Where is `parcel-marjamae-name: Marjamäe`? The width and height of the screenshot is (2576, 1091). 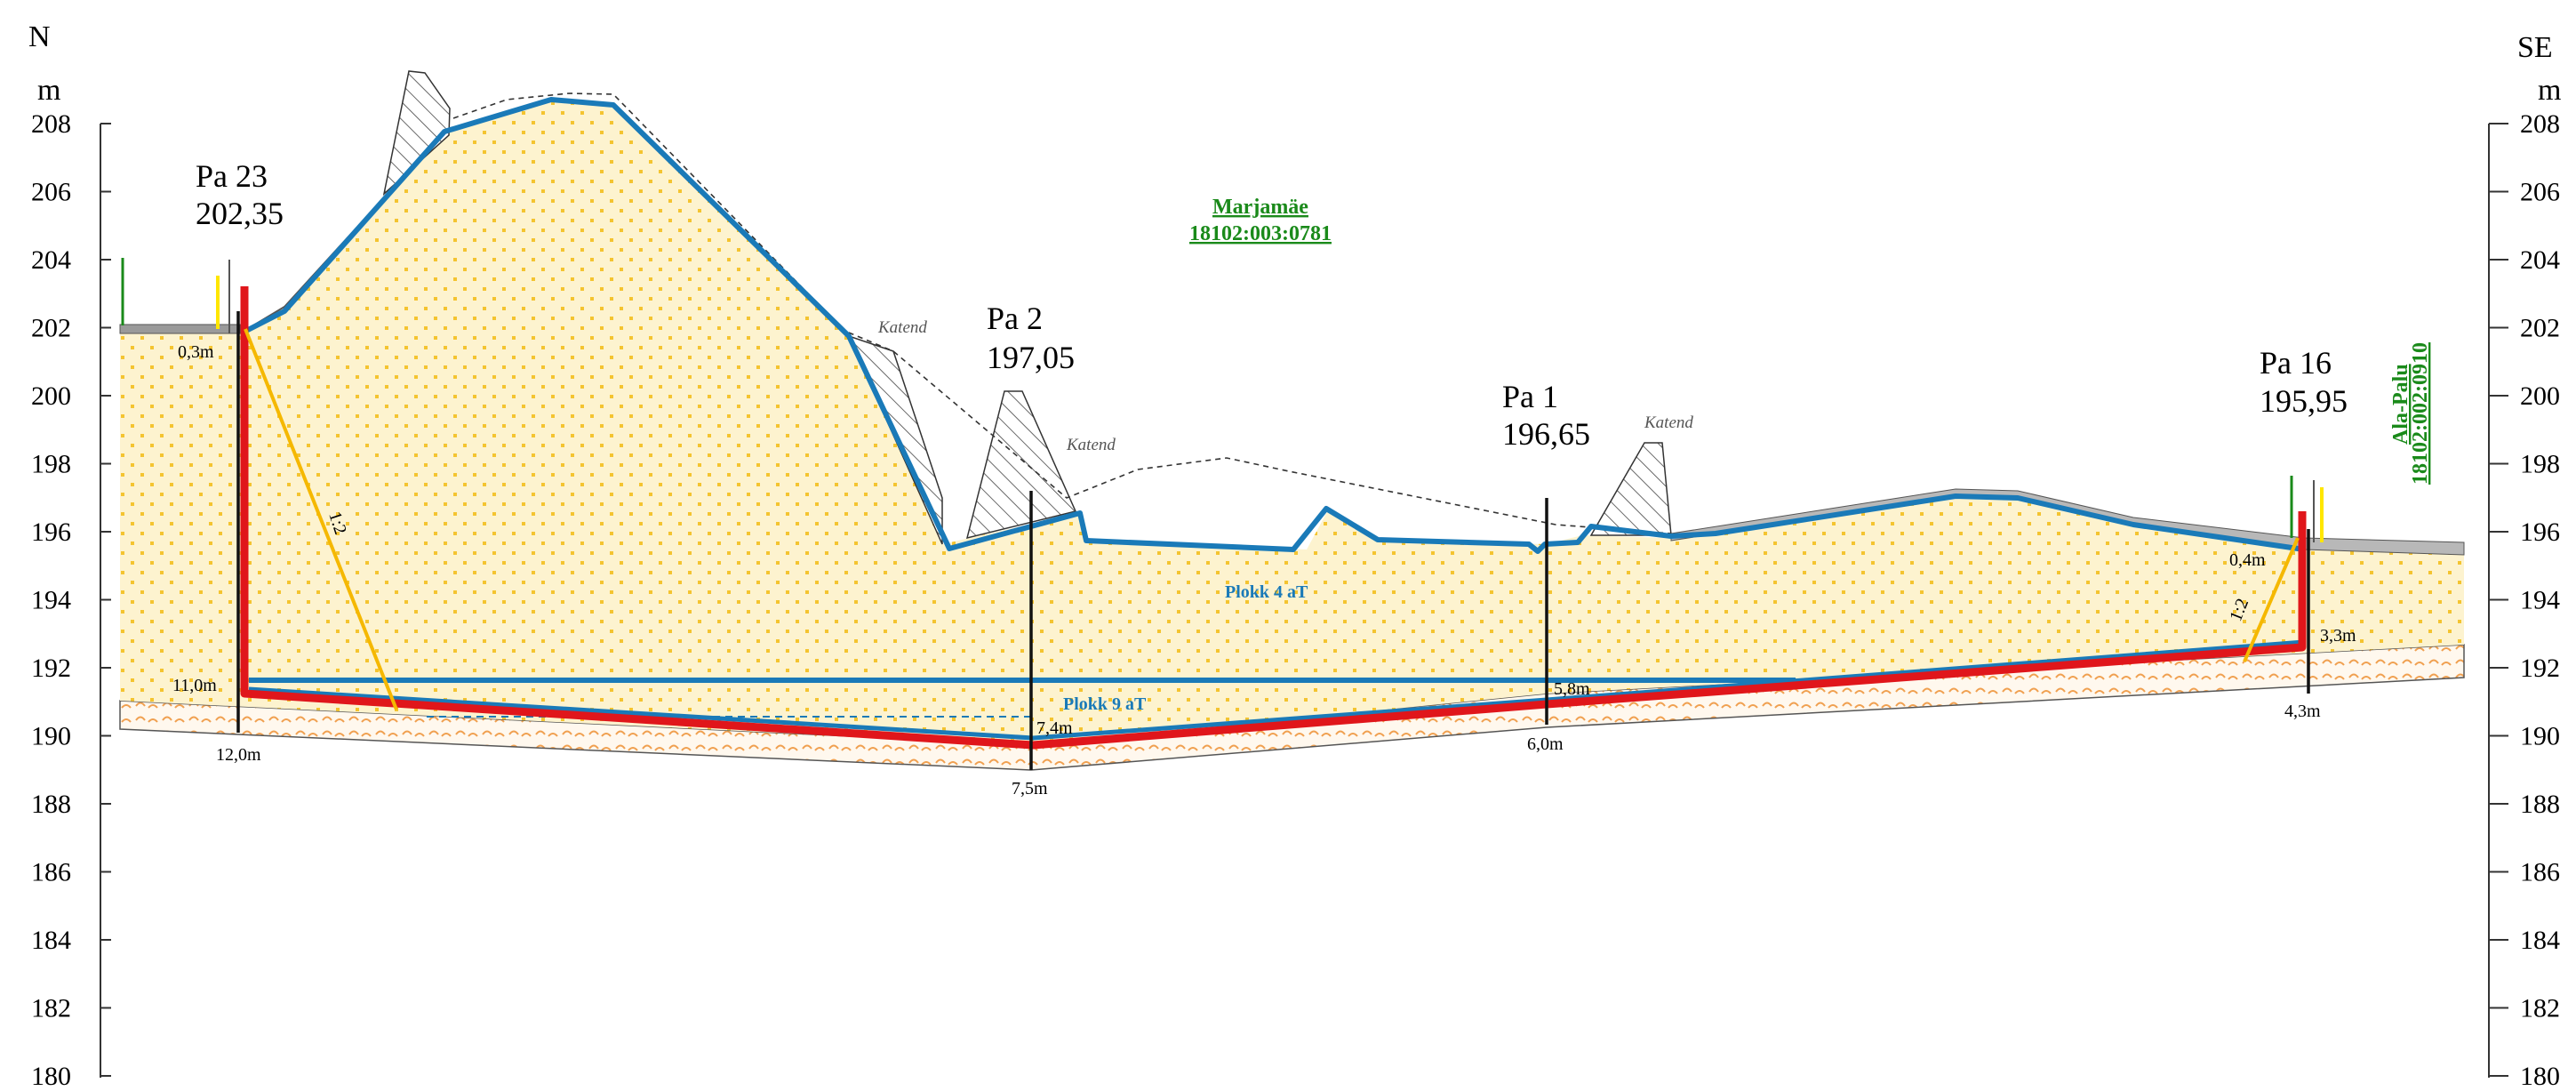
parcel-marjamae-name: Marjamäe is located at coordinates (1260, 207).